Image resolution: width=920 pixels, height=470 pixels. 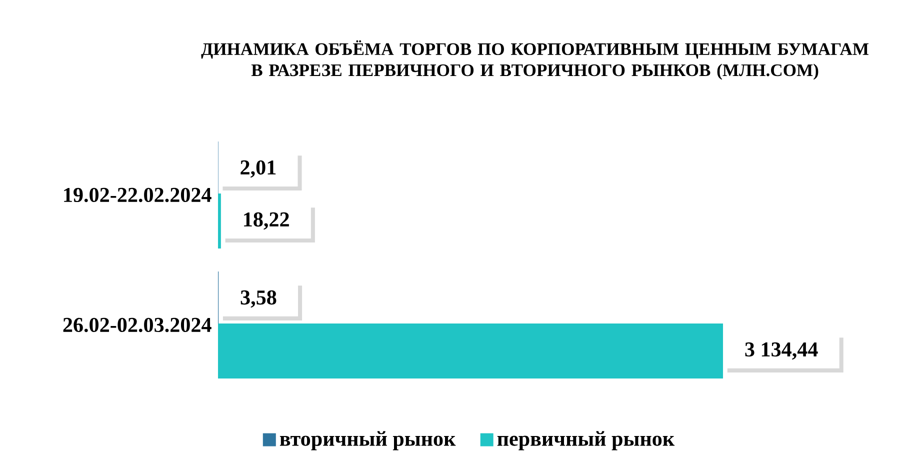 What do you see at coordinates (138, 195) in the screenshot?
I see `y-tick-label: 19.02-22.02.2024` at bounding box center [138, 195].